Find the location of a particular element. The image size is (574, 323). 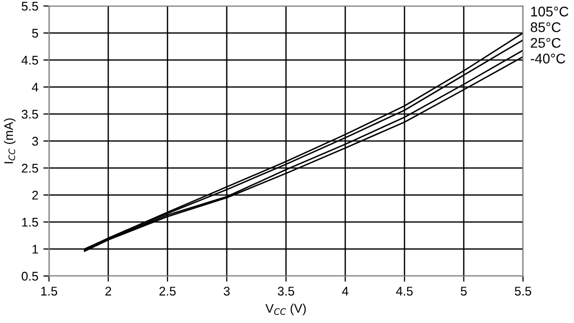

y-tick-label: 2 is located at coordinates (35, 195).